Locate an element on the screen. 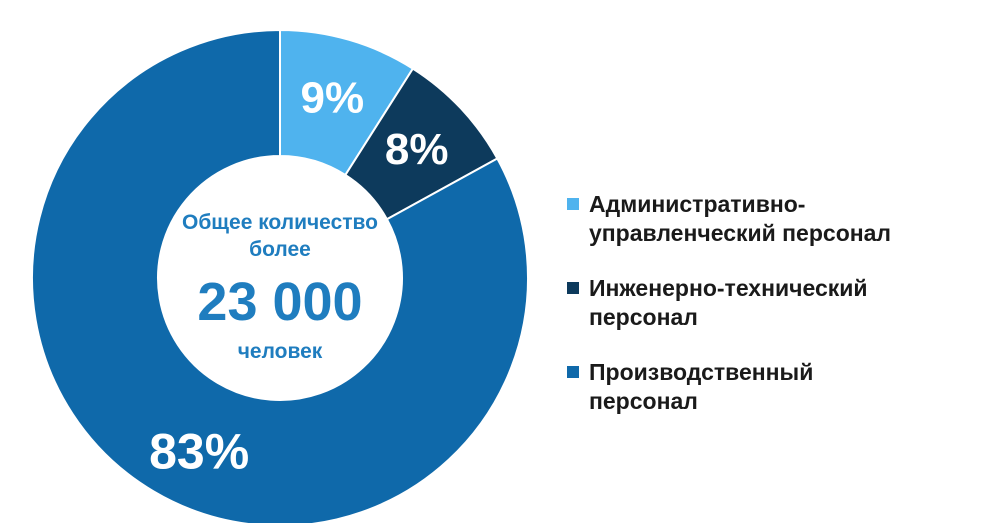  center-total-value: 23 000 is located at coordinates (280, 302).